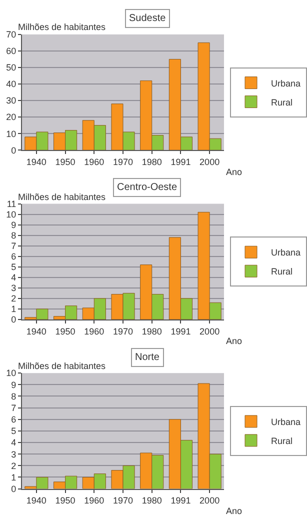  What do you see at coordinates (147, 357) in the screenshot?
I see `chart-title: Norte` at bounding box center [147, 357].